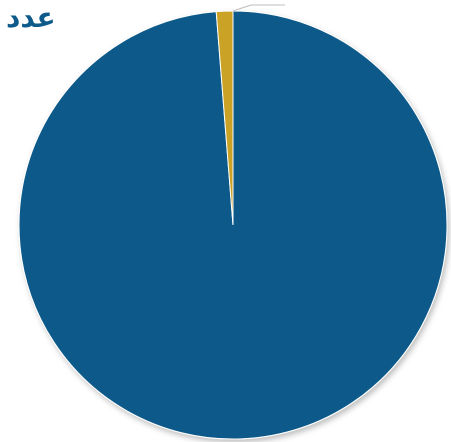 This screenshot has height=442, width=451. I want to click on pie-slice-2-leader, so click(258, 8).